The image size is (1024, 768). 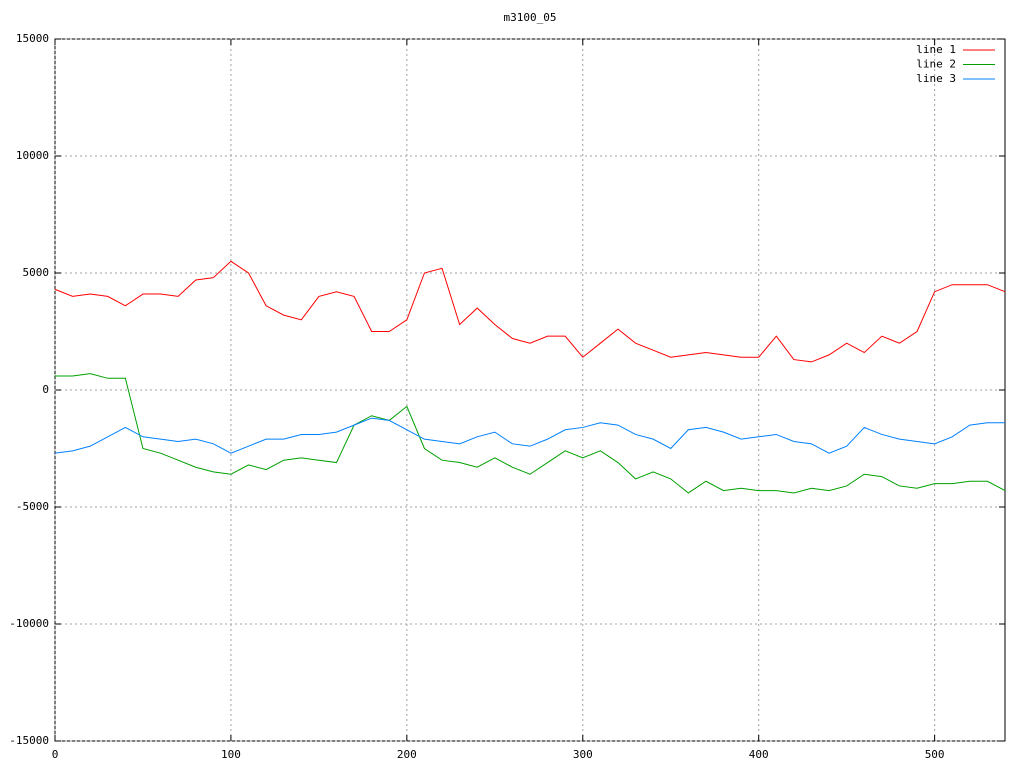 What do you see at coordinates (32, 506) in the screenshot?
I see `y-tick-label: -5000` at bounding box center [32, 506].